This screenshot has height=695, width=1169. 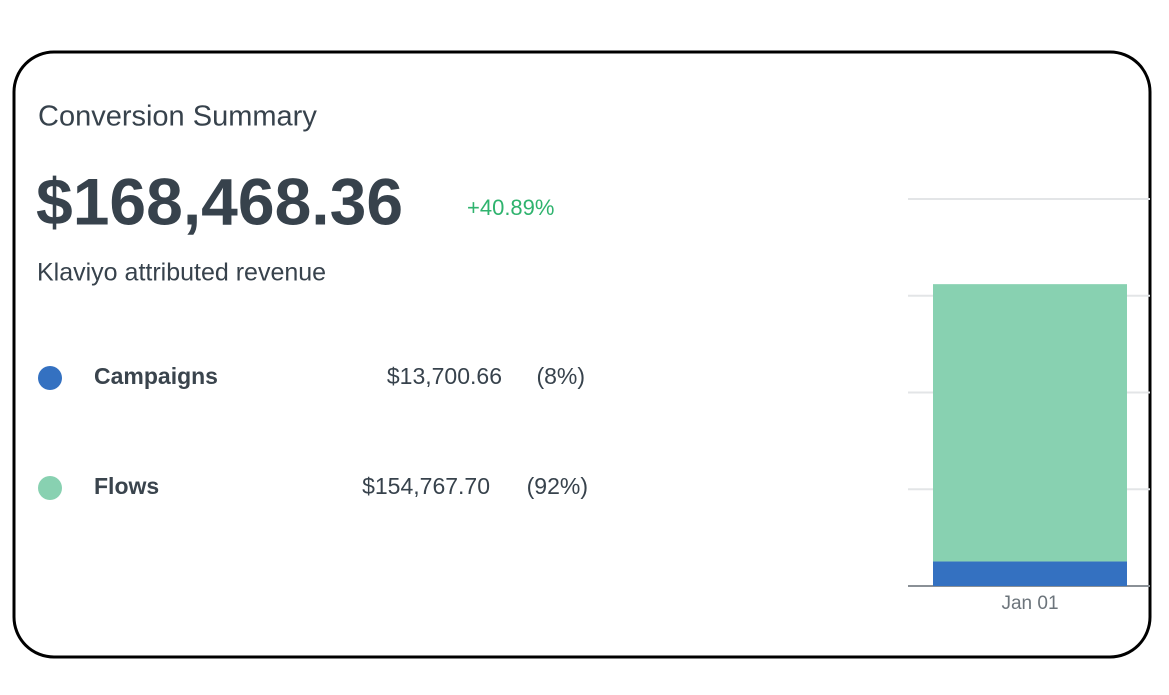 I want to click on legend-label: Campaigns, so click(x=156, y=376).